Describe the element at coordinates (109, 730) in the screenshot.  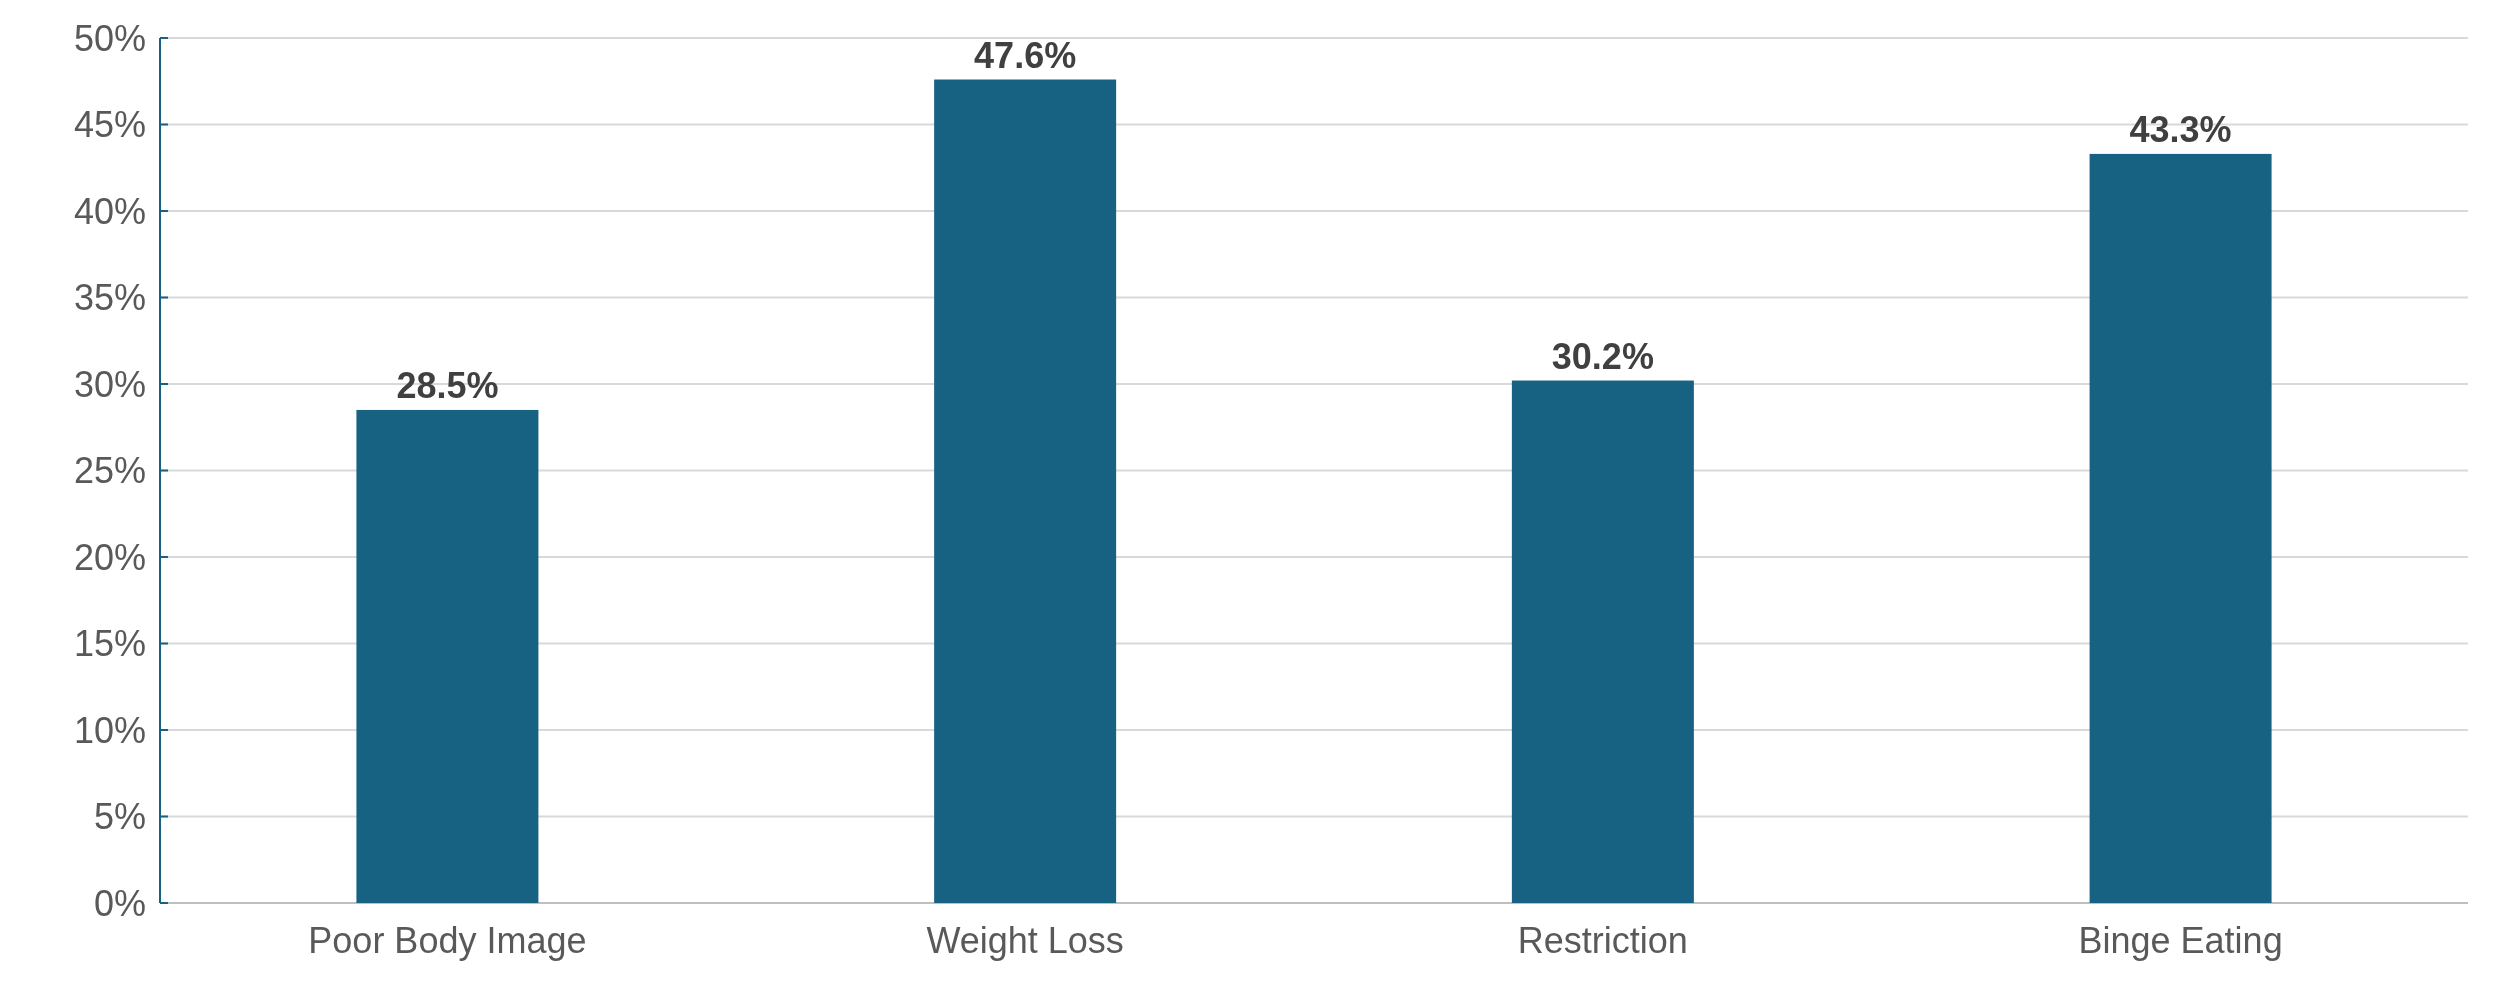
I see `y-tick-label: 10%` at that location.